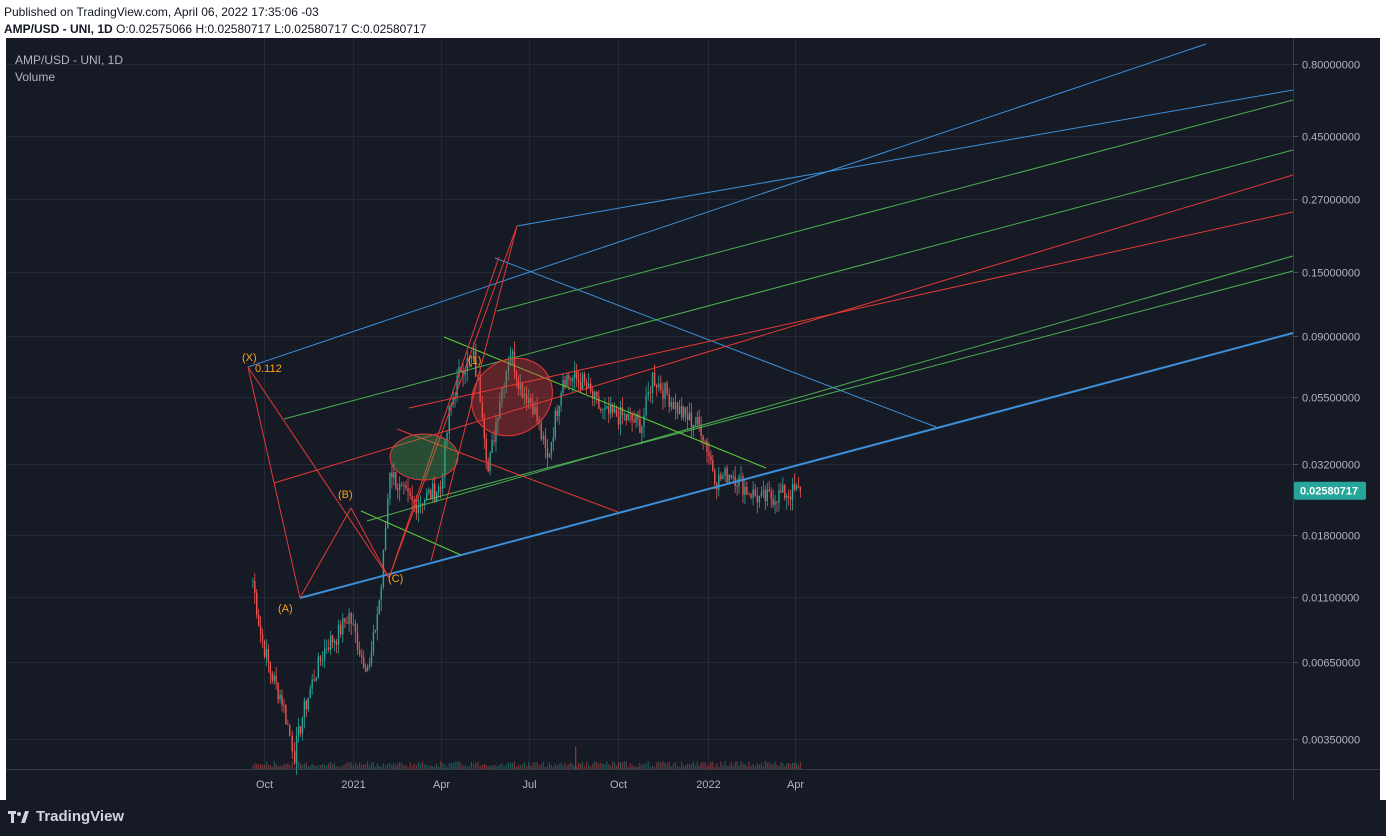 The width and height of the screenshot is (1386, 836). I want to click on y-tick-label: 0.01100000, so click(1330, 599).